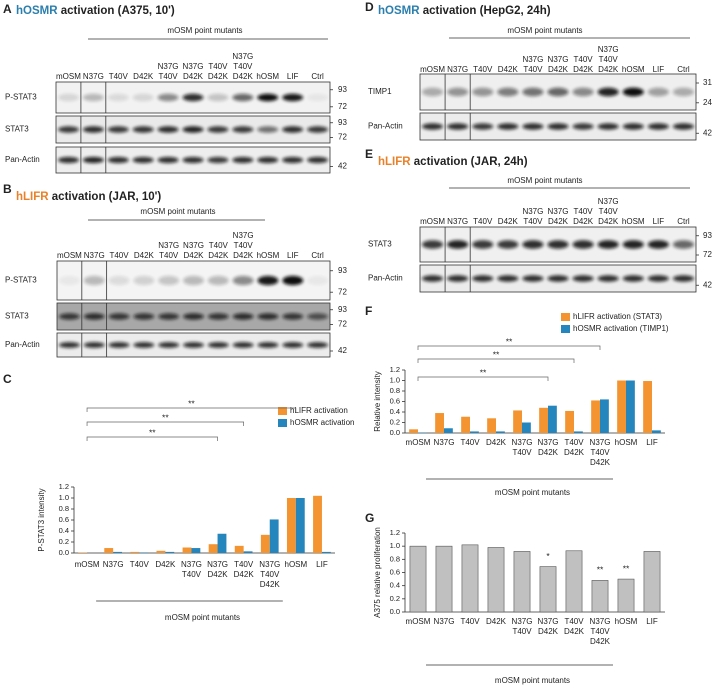 The height and width of the screenshot is (689, 713). Describe the element at coordinates (64, 486) in the screenshot. I see `y-tick-label: 1.2` at that location.